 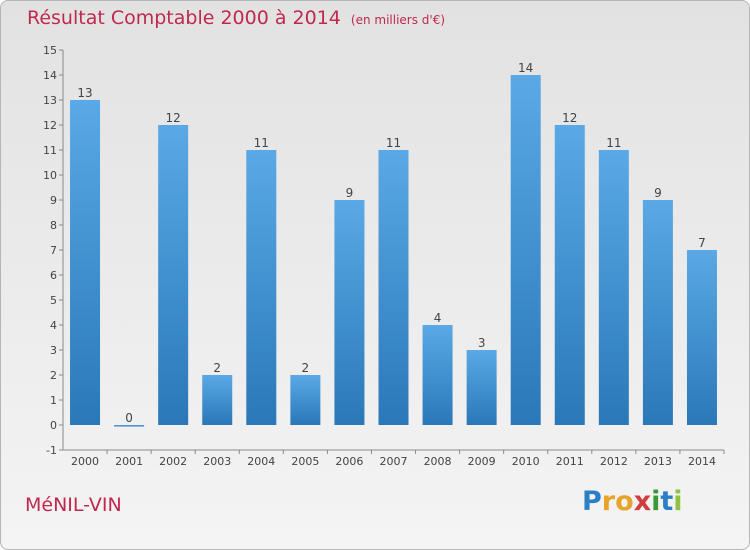 What do you see at coordinates (53, 275) in the screenshot?
I see `y-tick-label: 6` at bounding box center [53, 275].